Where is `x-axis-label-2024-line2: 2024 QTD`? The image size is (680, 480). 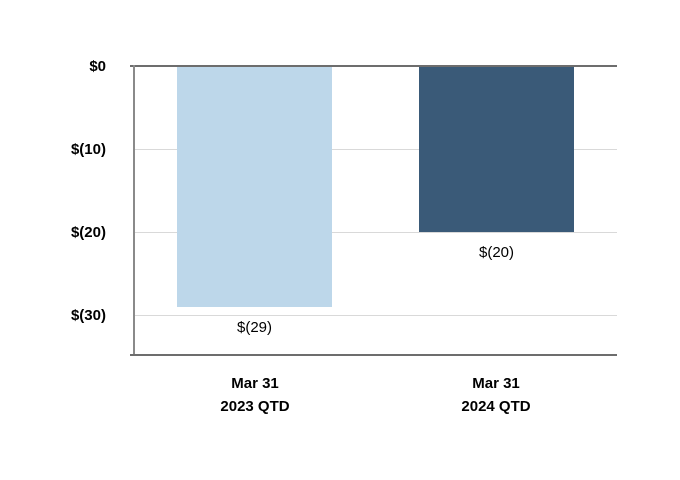 x-axis-label-2024-line2: 2024 QTD is located at coordinates (496, 406).